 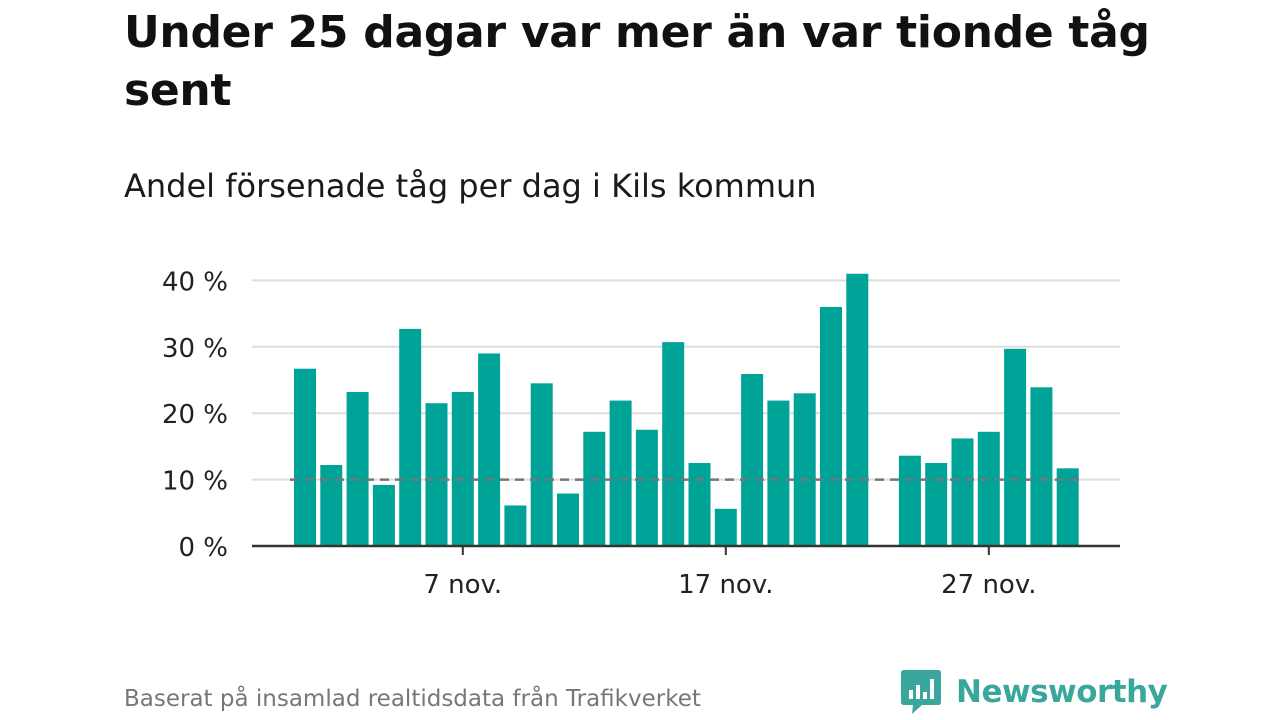 I want to click on x-tick-label: 27 nov., so click(x=988, y=585).